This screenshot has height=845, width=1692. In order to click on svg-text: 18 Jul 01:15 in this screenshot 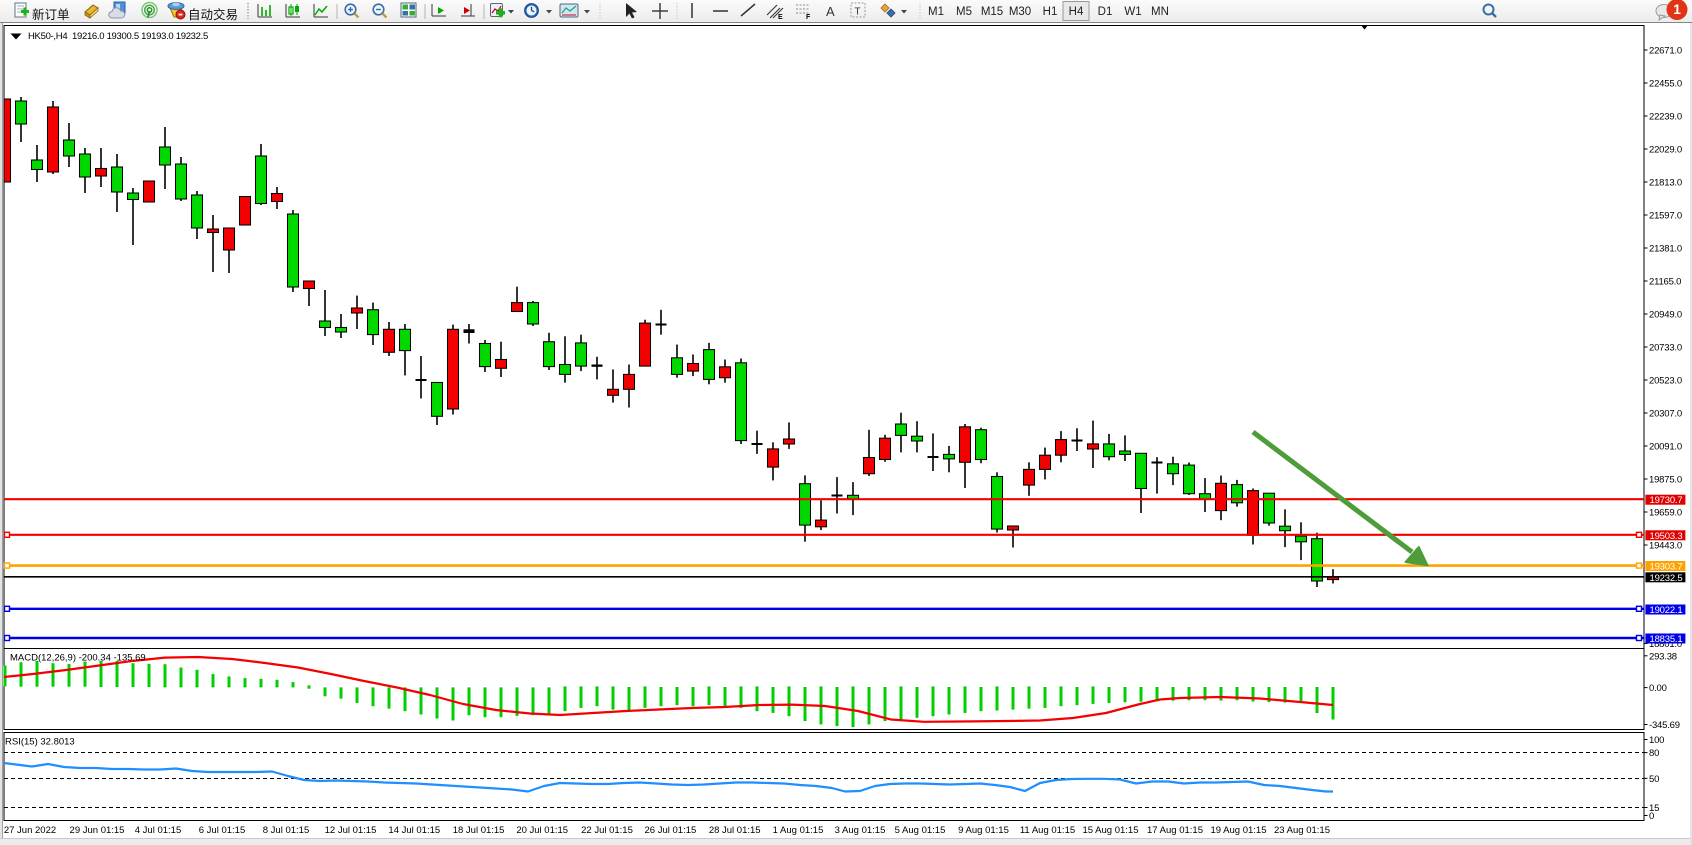, I will do `click(479, 830)`.